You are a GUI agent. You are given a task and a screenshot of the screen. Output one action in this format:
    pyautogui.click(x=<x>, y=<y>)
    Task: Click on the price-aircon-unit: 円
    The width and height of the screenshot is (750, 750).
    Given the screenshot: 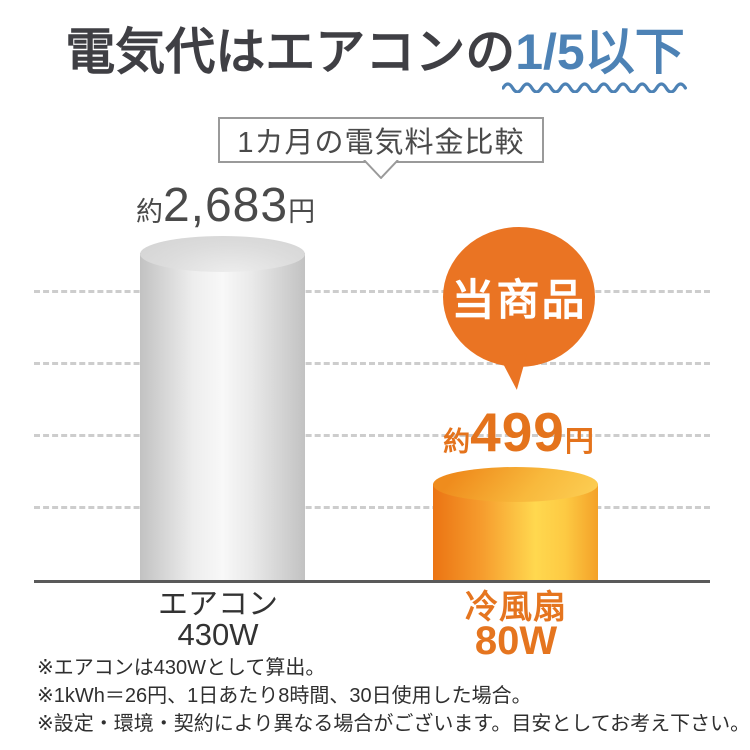 What is the action you would take?
    pyautogui.click(x=302, y=212)
    